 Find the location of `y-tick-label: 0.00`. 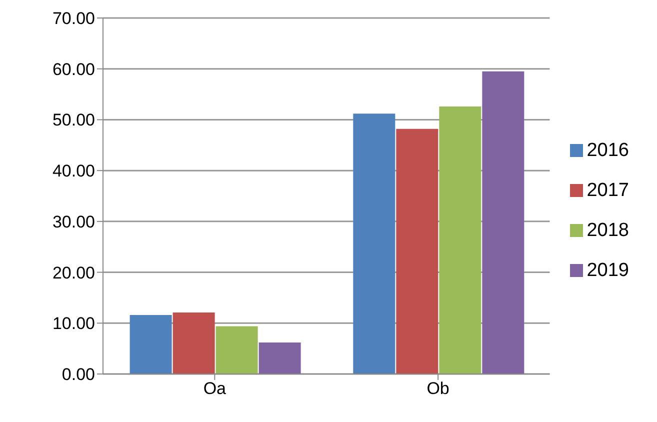

y-tick-label: 0.00 is located at coordinates (78, 374).